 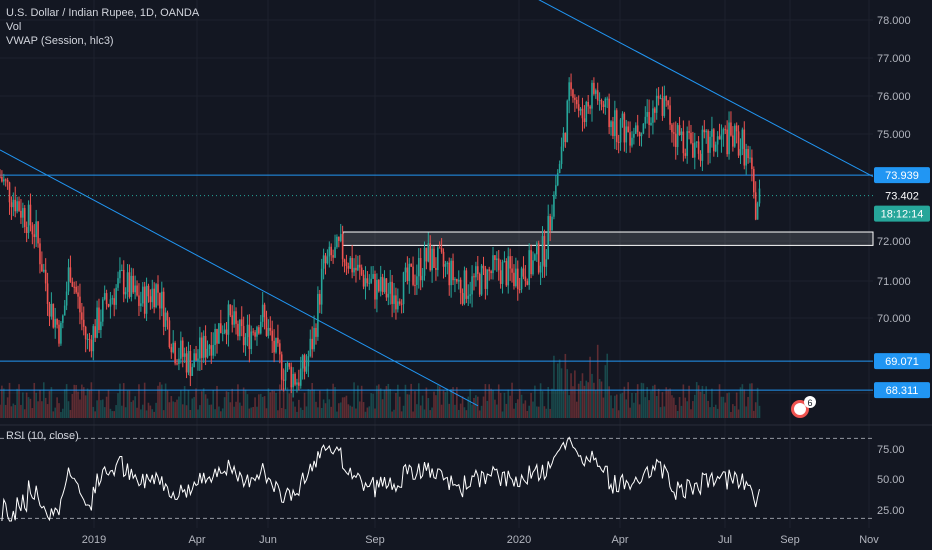 What do you see at coordinates (60, 41) in the screenshot?
I see `vwap-label: VWAP (Session, hlc3)` at bounding box center [60, 41].